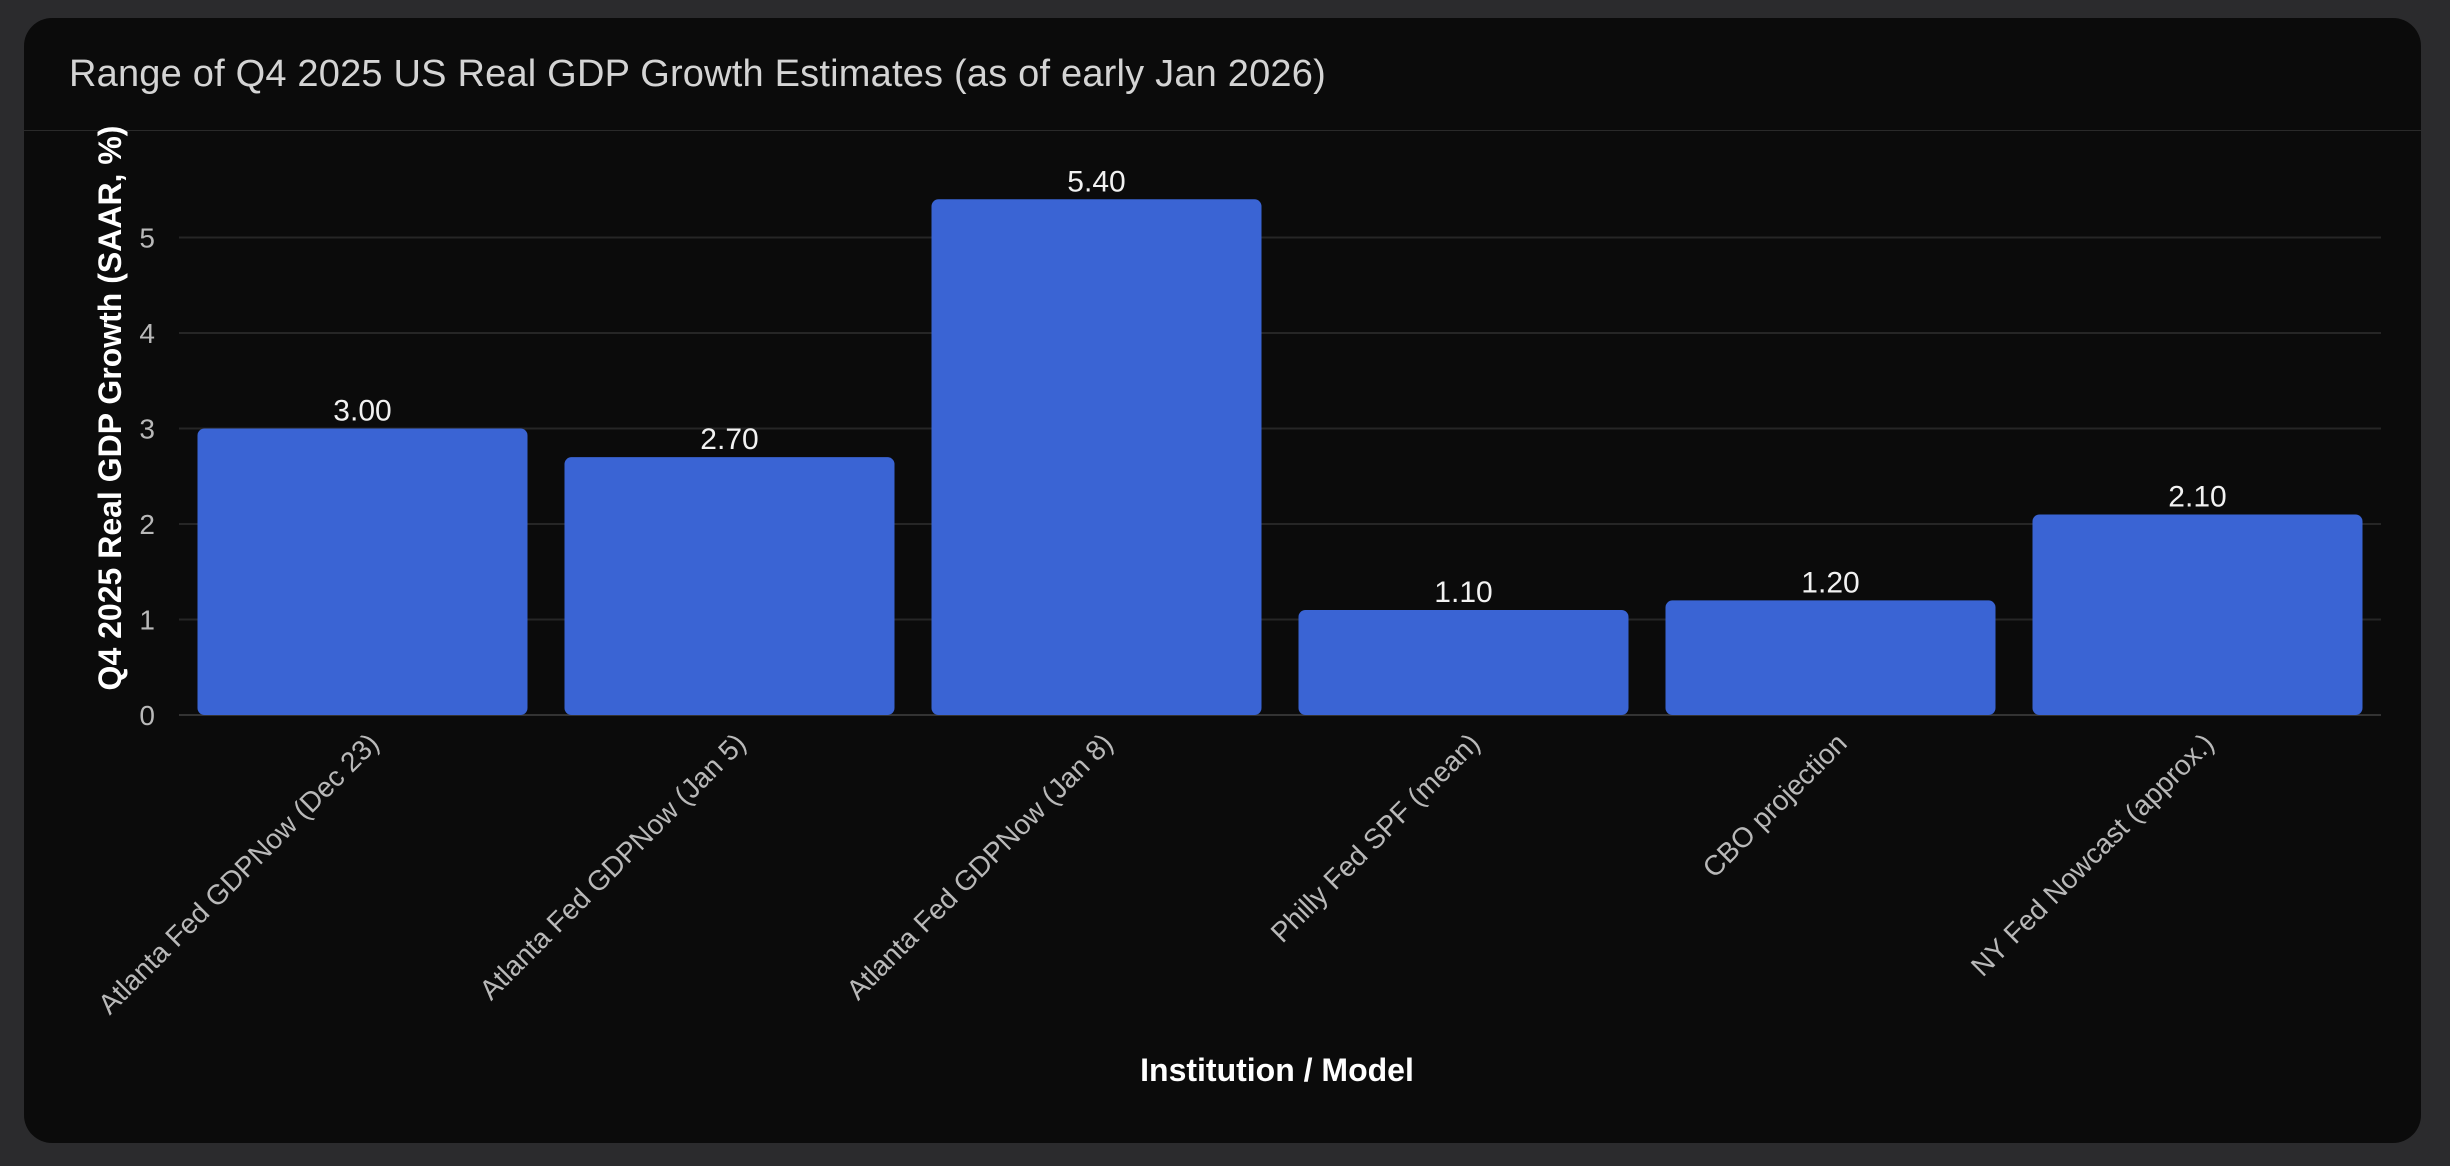 This screenshot has width=2450, height=1166. I want to click on x-category-label: Philly Fed SPF (mean), so click(1375, 837).